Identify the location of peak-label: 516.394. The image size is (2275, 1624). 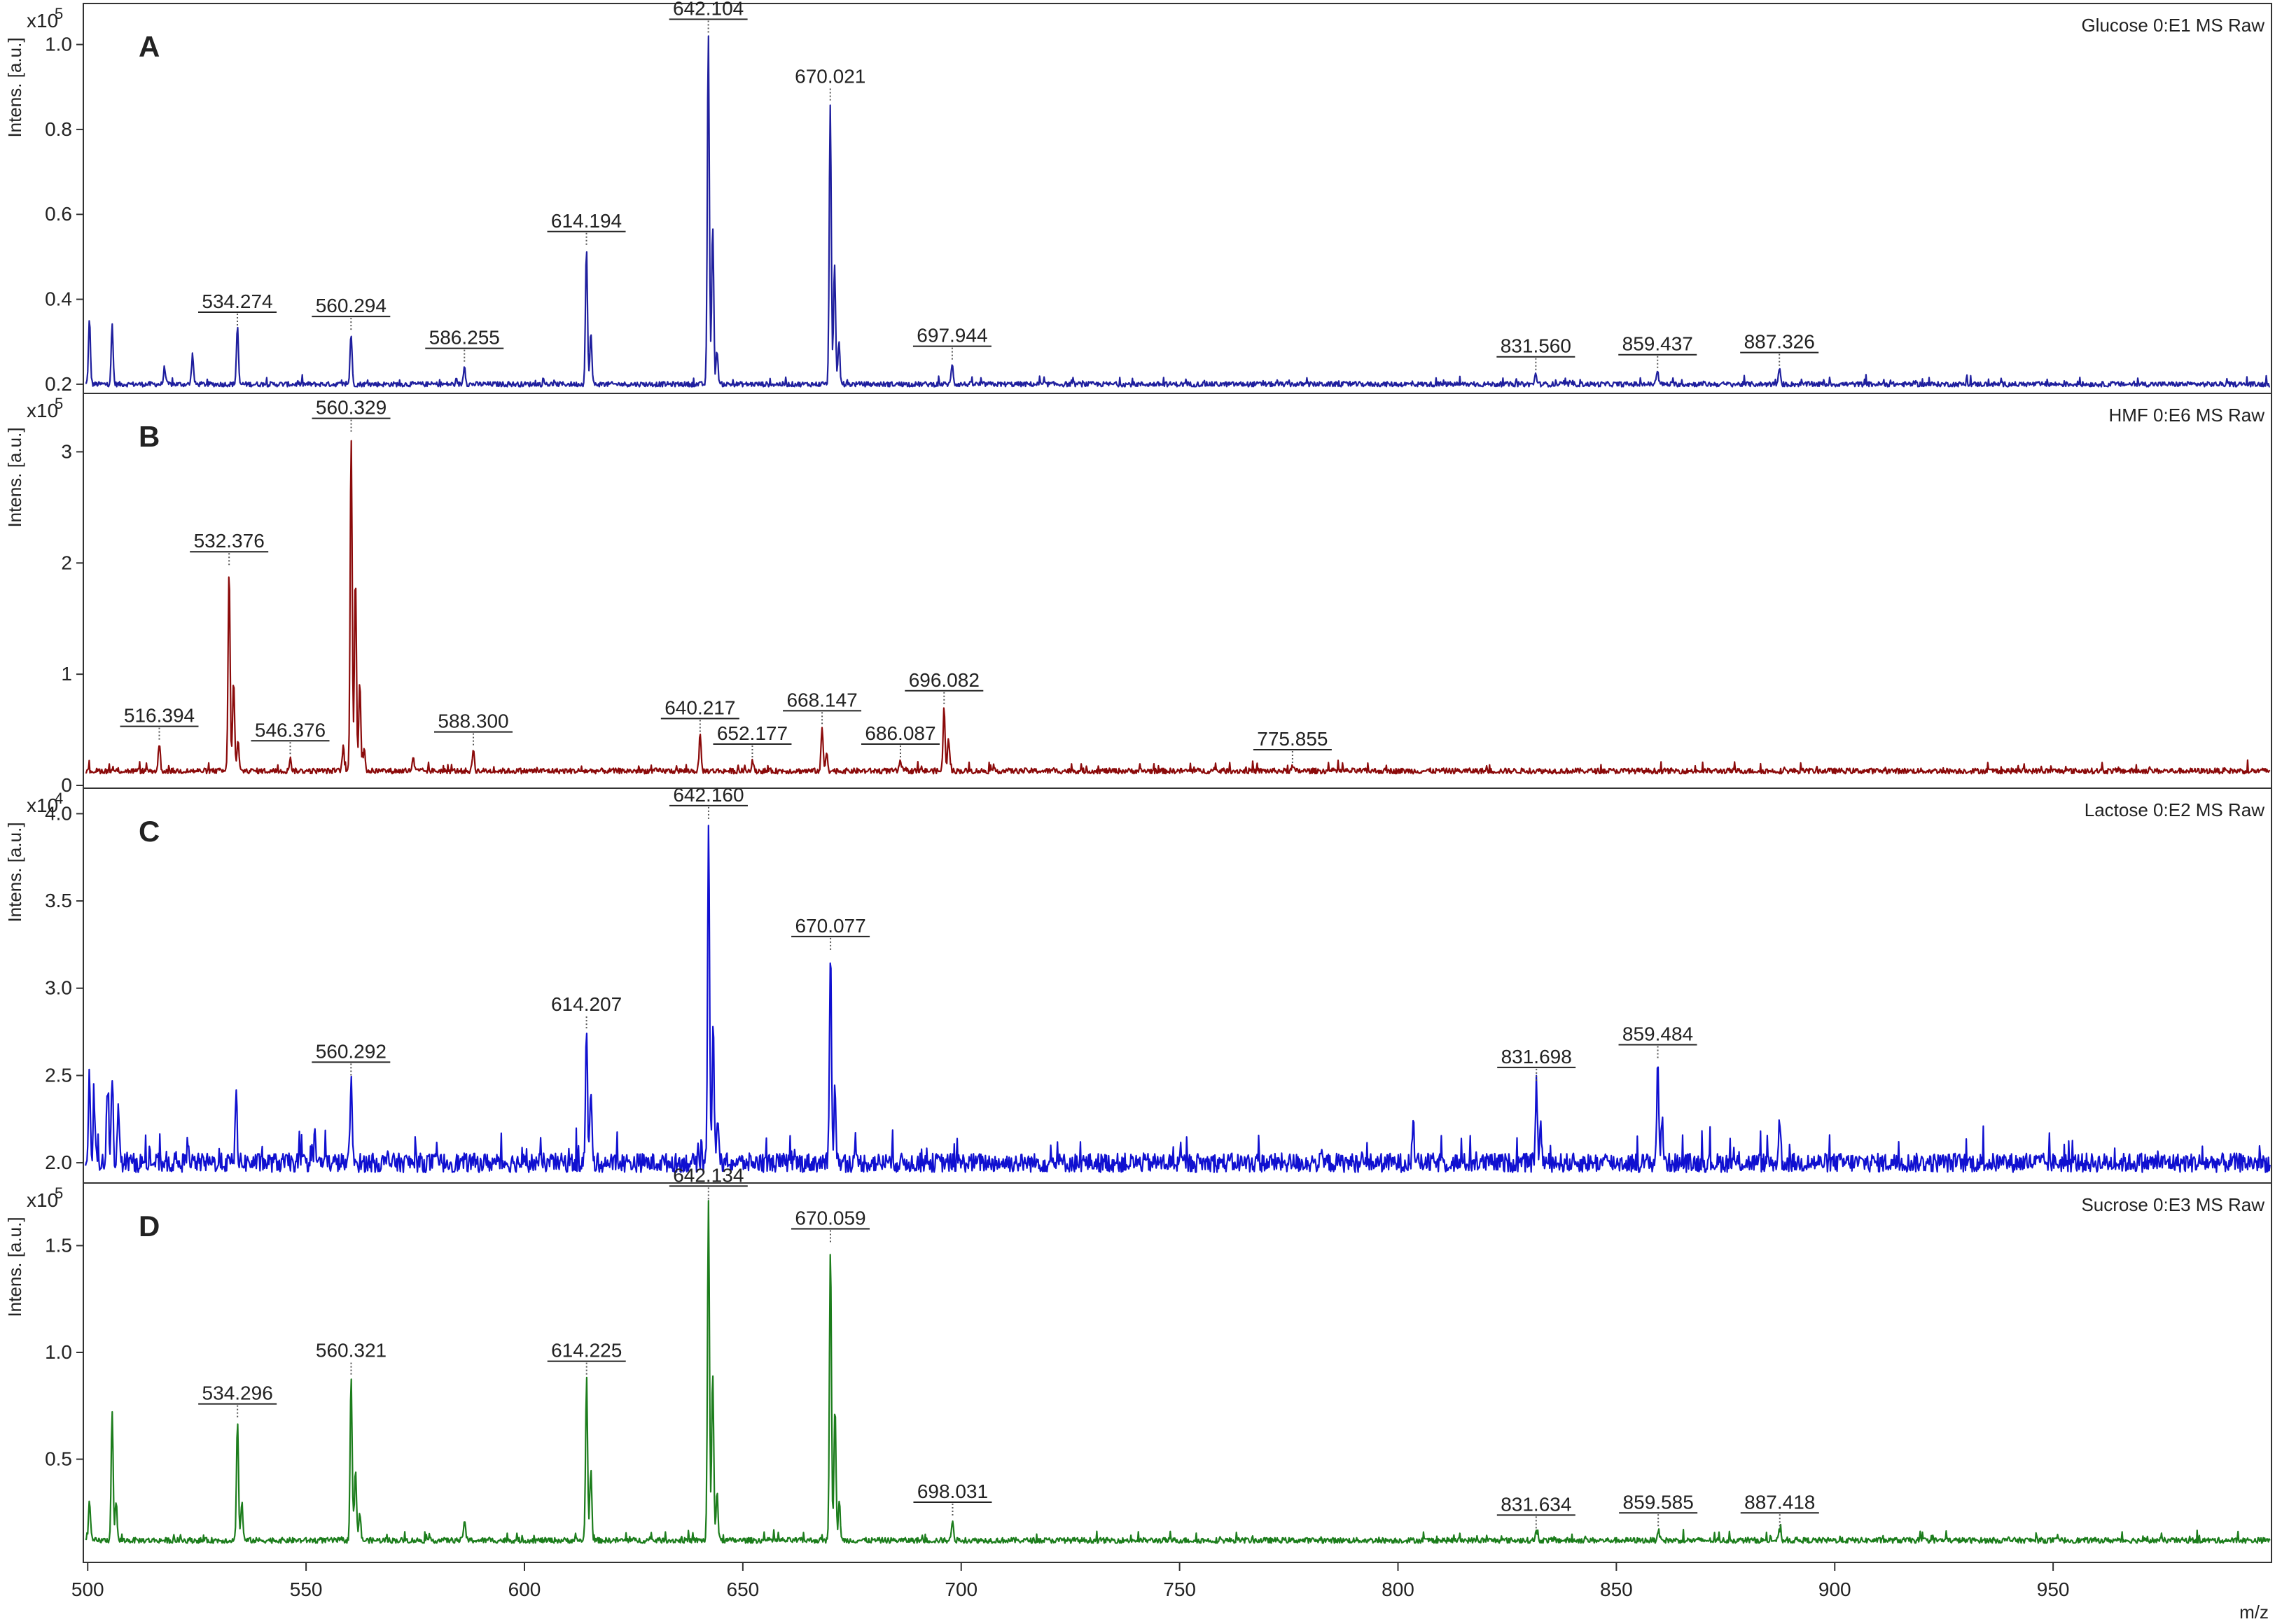
(159, 716).